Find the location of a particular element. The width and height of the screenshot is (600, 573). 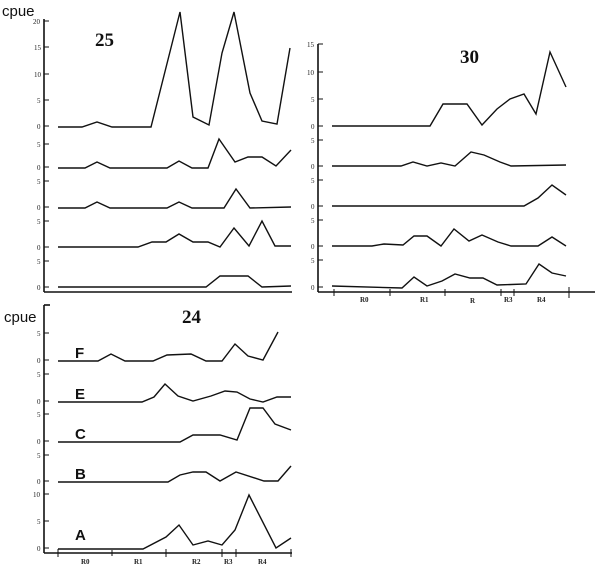

series-label-a: A is located at coordinates (80, 535).